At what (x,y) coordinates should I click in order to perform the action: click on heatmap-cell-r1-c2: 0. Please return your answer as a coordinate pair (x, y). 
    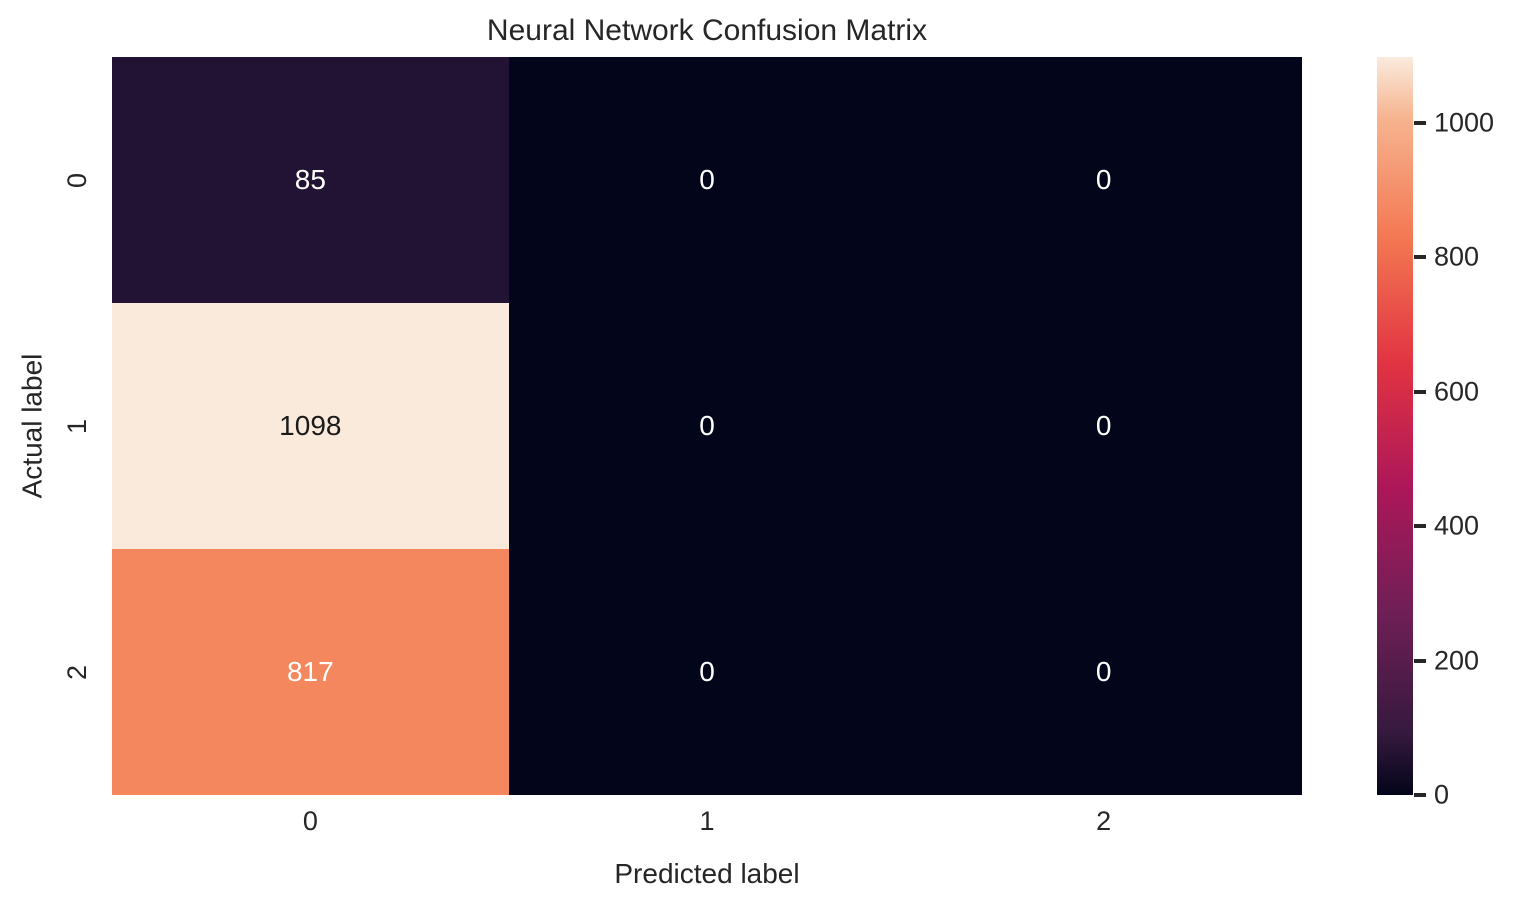
    Looking at the image, I should click on (1103, 426).